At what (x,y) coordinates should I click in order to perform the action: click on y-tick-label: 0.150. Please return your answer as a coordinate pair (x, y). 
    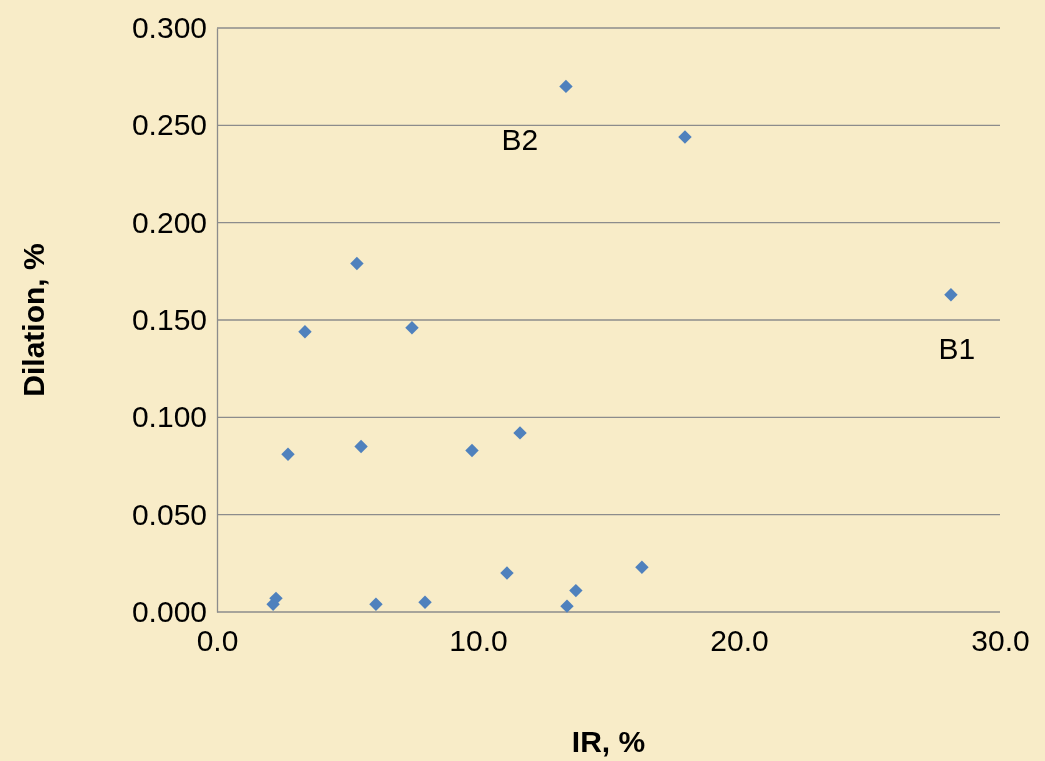
    Looking at the image, I should click on (169, 320).